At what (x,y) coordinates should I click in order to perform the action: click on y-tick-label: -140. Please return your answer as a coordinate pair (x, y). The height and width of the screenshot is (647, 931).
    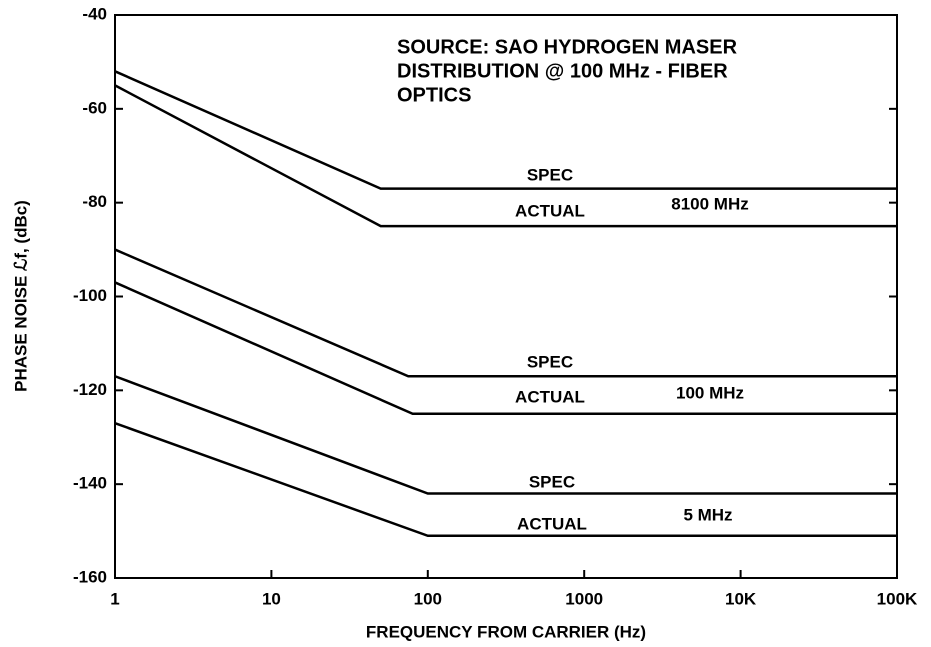
    Looking at the image, I should click on (90, 483).